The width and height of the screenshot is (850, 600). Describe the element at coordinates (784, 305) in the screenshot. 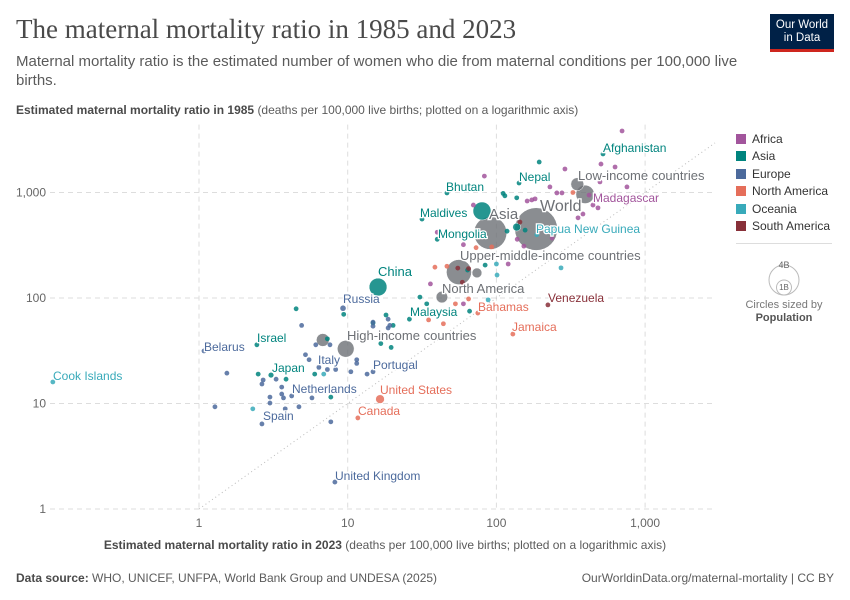

I see `size-caption: Circles sized by` at that location.